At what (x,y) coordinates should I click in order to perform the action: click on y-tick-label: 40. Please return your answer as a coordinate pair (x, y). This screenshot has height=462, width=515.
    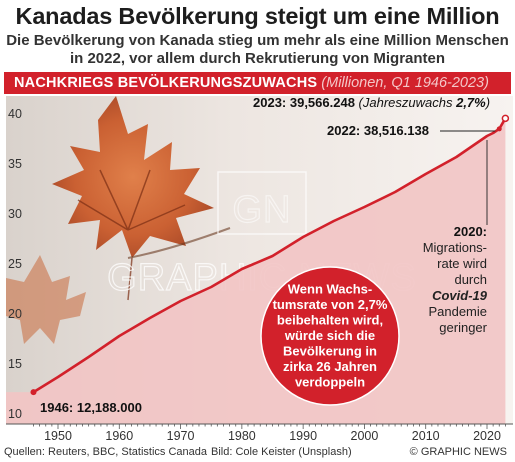
    Looking at the image, I should click on (15, 114).